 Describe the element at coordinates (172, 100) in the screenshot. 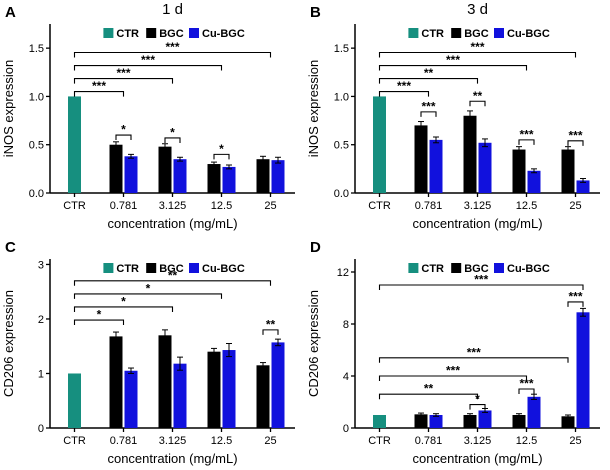

I see `significance-brackets: ************* **` at that location.